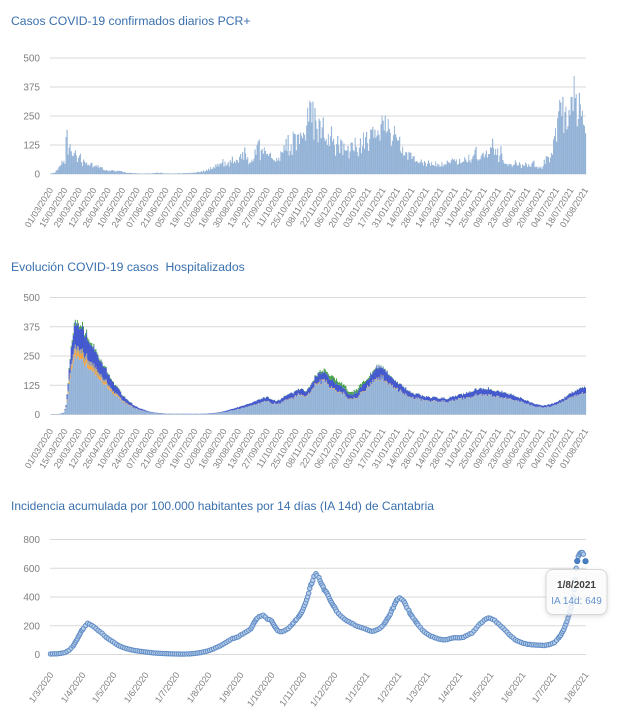 This screenshot has height=725, width=622. I want to click on svg-text:Evolución COVID-19 casos Hosp: Evolución COVID-19 casos Hospitalizados, so click(128, 267).